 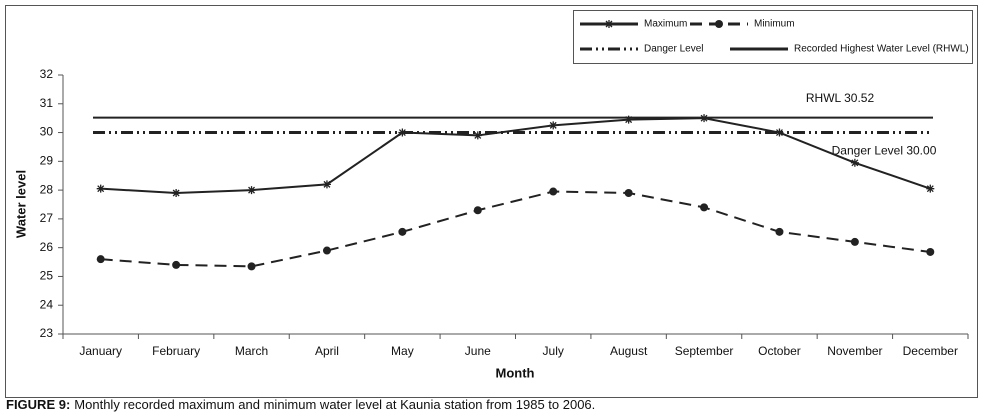 I want to click on x-tick-label: May, so click(x=402, y=351).